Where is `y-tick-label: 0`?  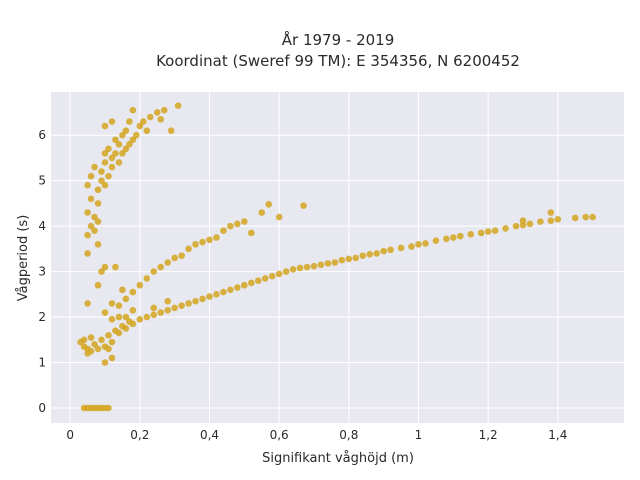 y-tick-label: 0 is located at coordinates (42, 408).